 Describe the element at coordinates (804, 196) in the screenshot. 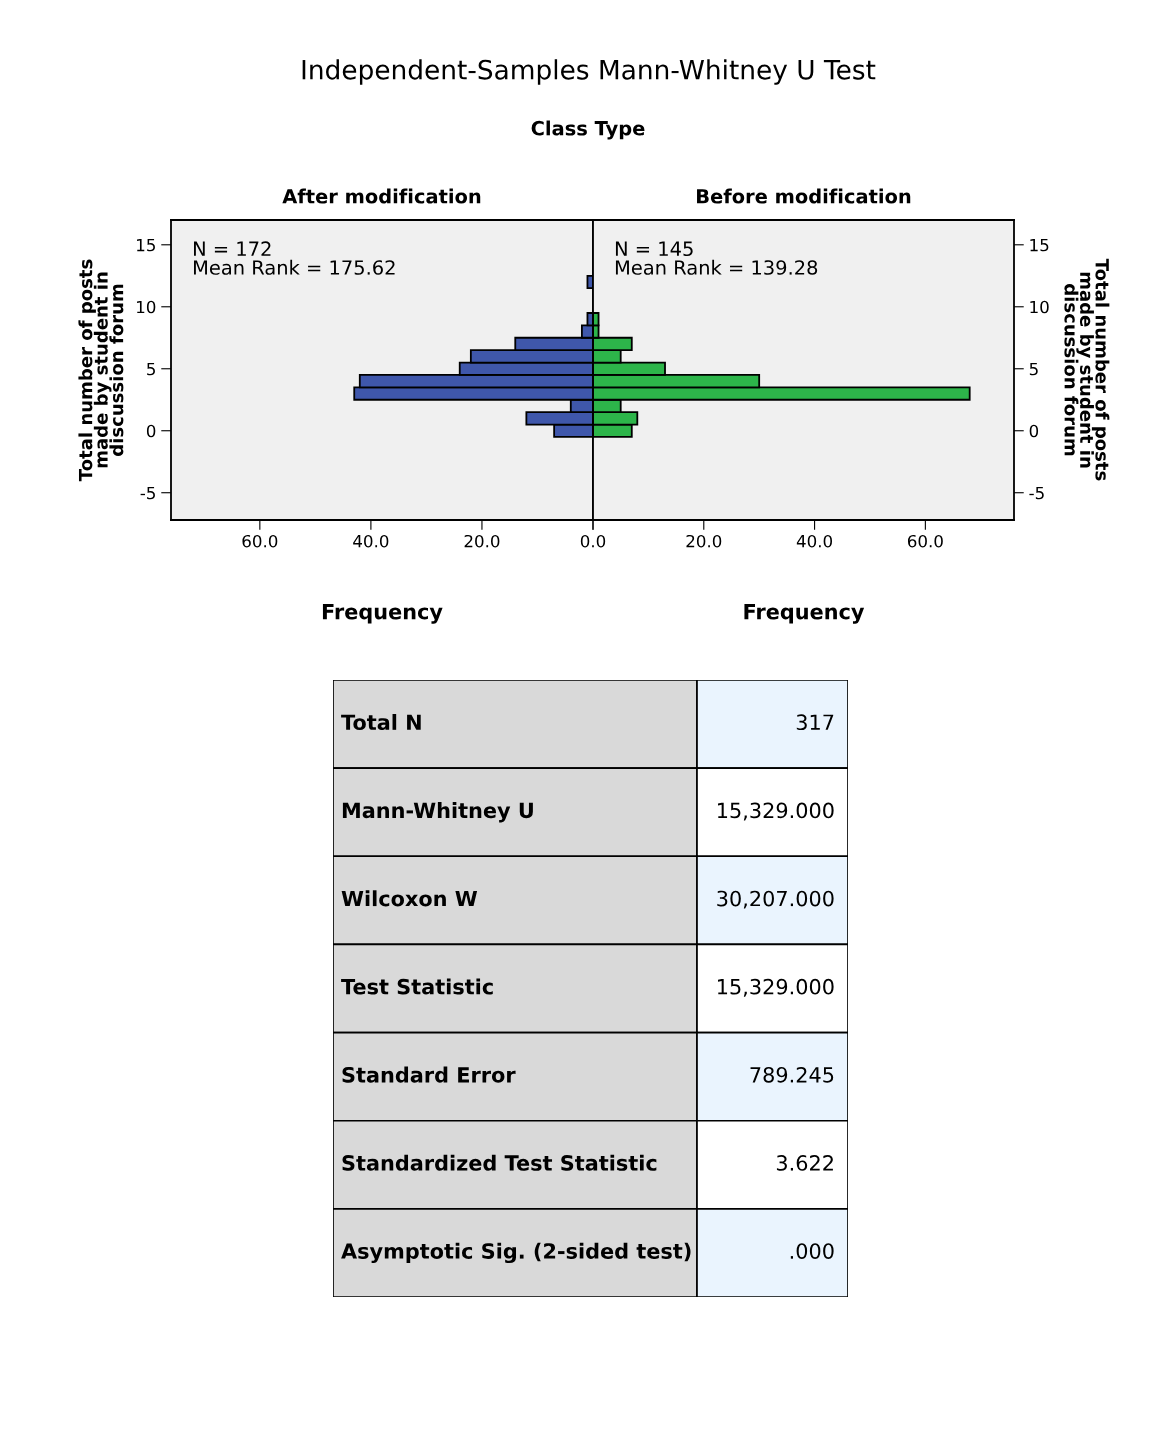

I see `chart-title: Before modification` at that location.